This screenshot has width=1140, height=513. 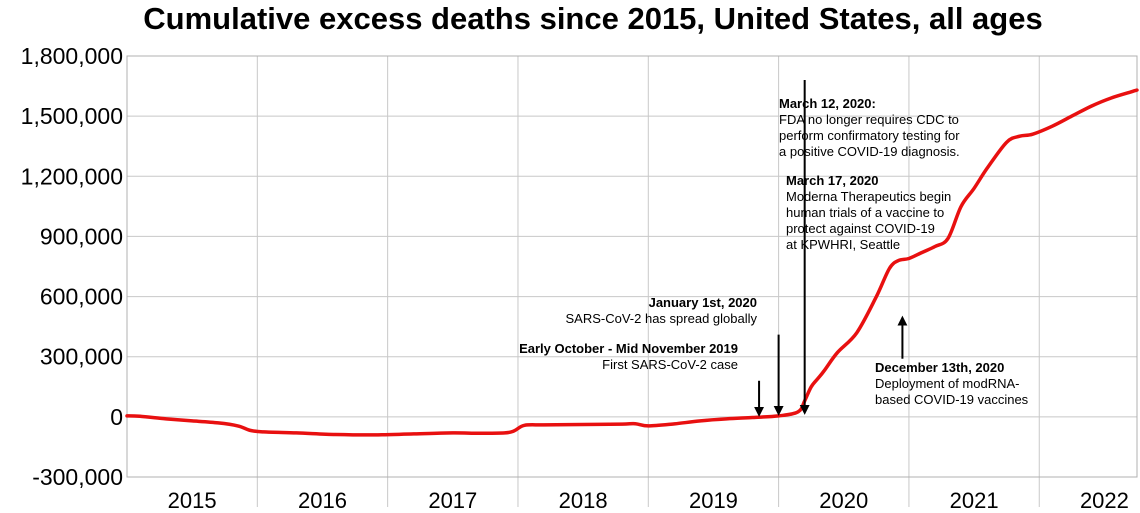 I want to click on x-tick-label: 2016, so click(x=322, y=500).